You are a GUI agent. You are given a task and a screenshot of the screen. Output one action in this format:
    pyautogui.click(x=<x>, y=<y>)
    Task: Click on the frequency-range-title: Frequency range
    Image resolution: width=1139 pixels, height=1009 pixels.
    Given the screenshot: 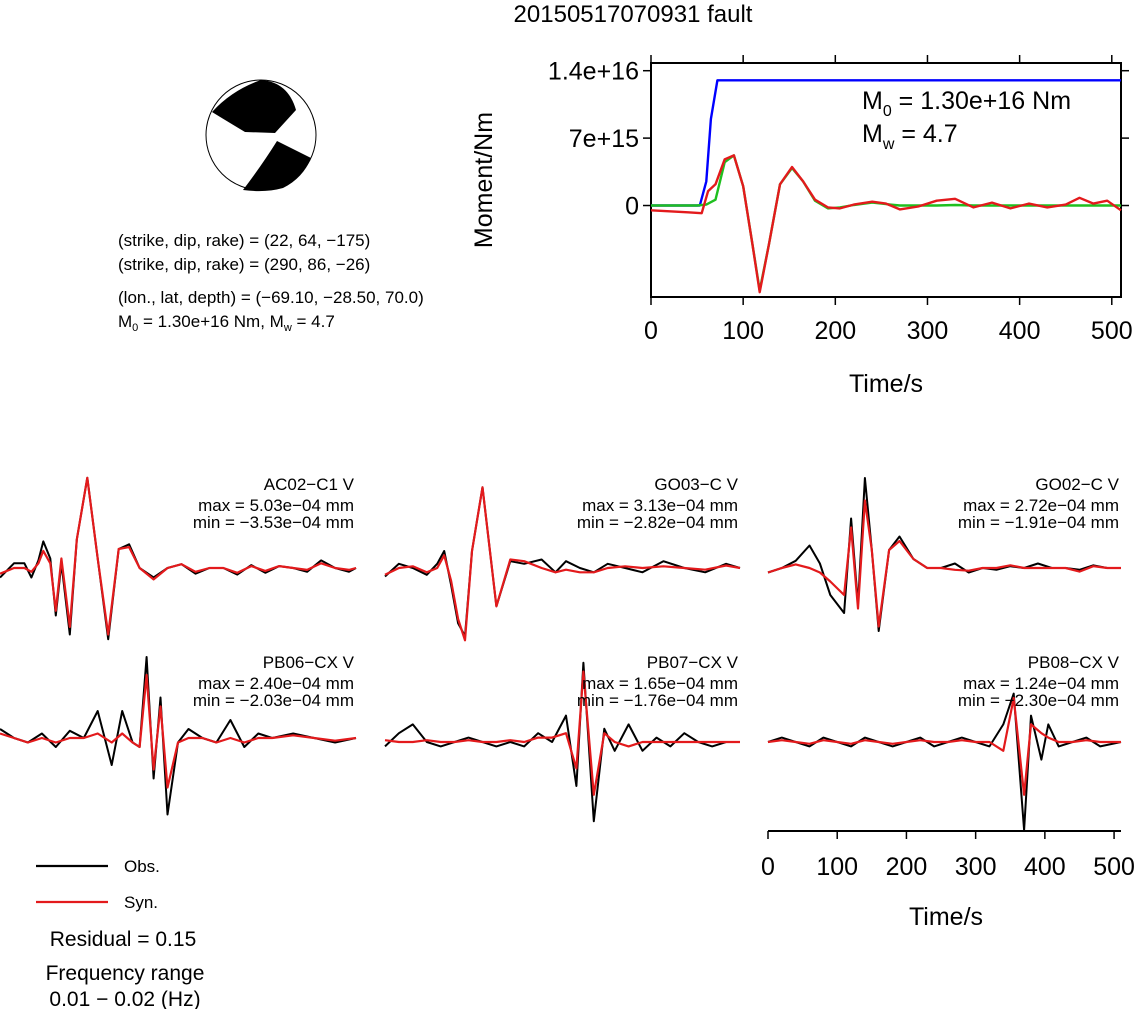 What is the action you would take?
    pyautogui.click(x=125, y=973)
    